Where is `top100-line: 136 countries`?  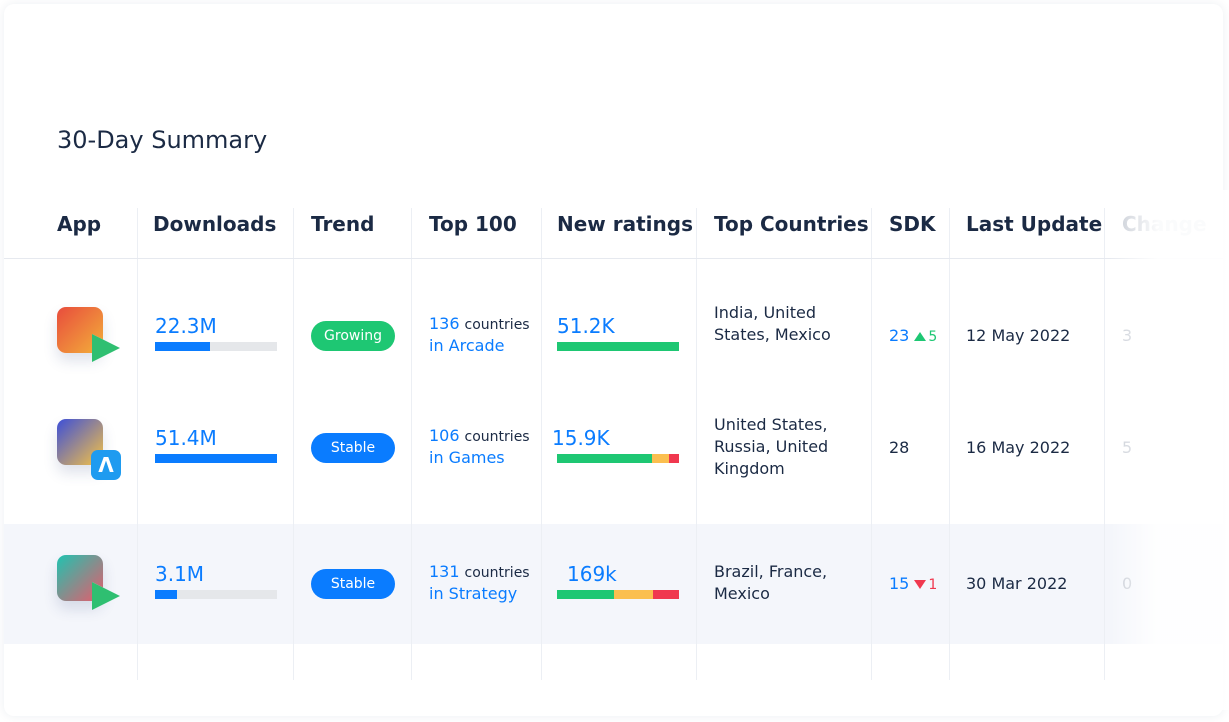 top100-line: 136 countries is located at coordinates (479, 323).